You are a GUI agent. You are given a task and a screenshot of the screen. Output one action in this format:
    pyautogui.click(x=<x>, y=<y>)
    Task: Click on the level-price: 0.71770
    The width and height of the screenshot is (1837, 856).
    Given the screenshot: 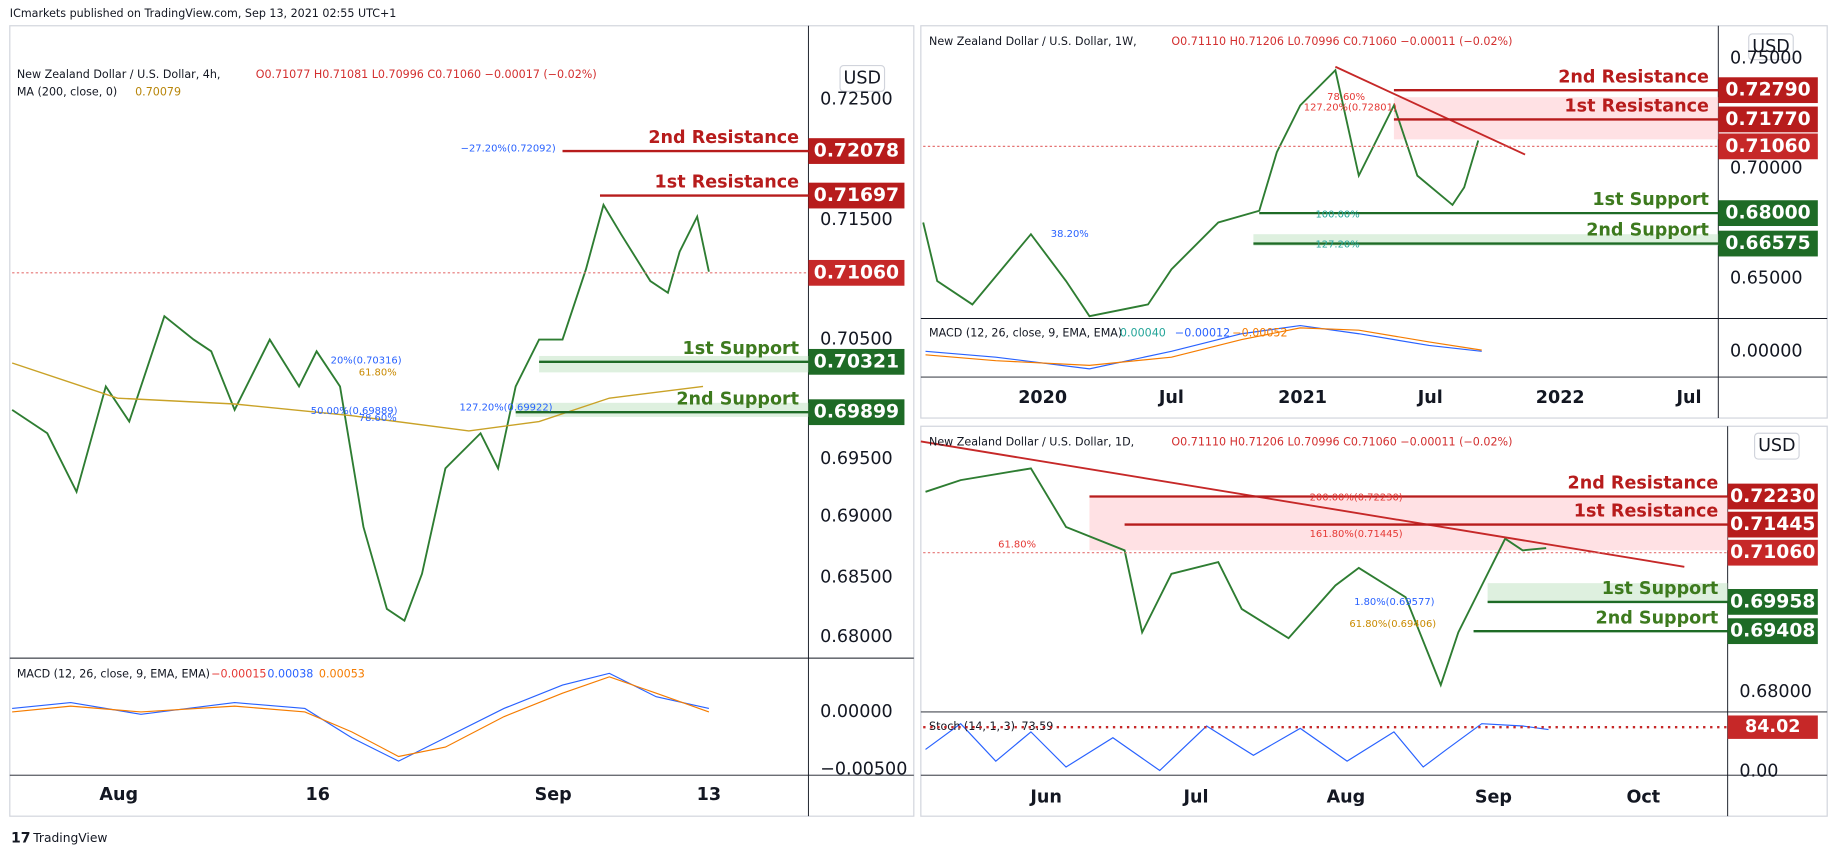 What is the action you would take?
    pyautogui.click(x=1767, y=119)
    